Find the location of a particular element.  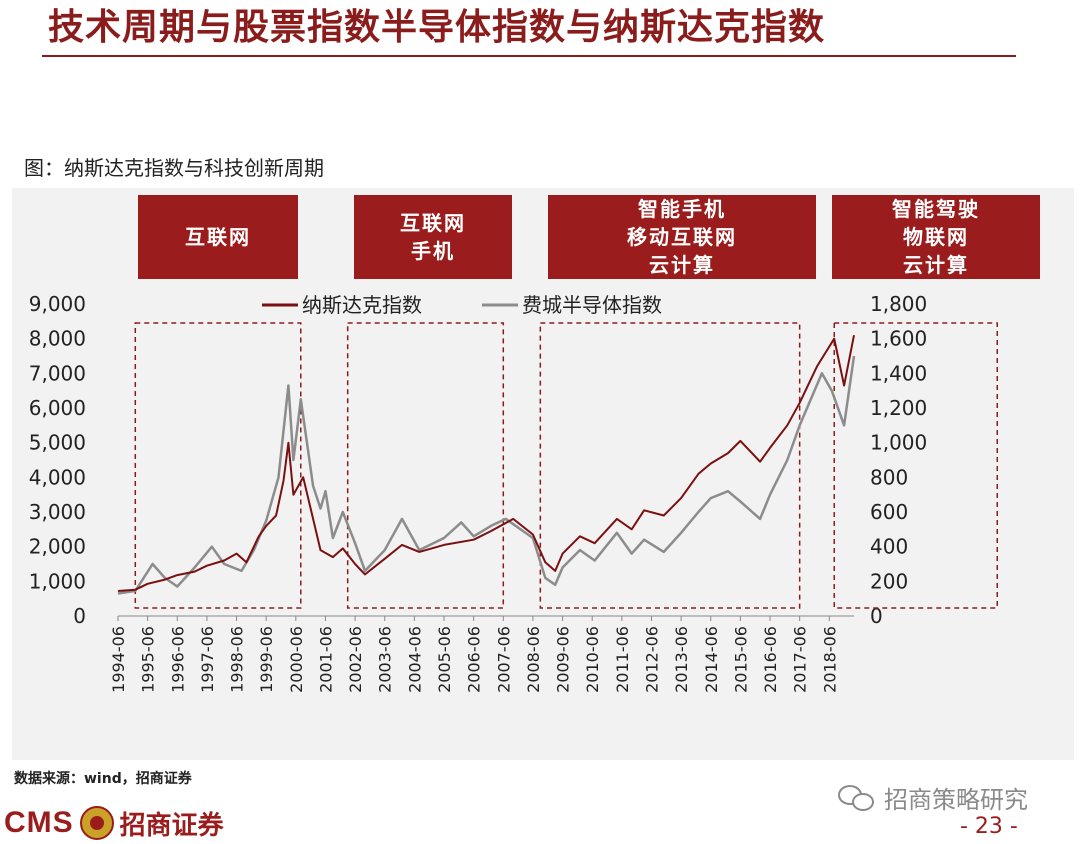

x-tick-label: 2018-06 is located at coordinates (829, 659).